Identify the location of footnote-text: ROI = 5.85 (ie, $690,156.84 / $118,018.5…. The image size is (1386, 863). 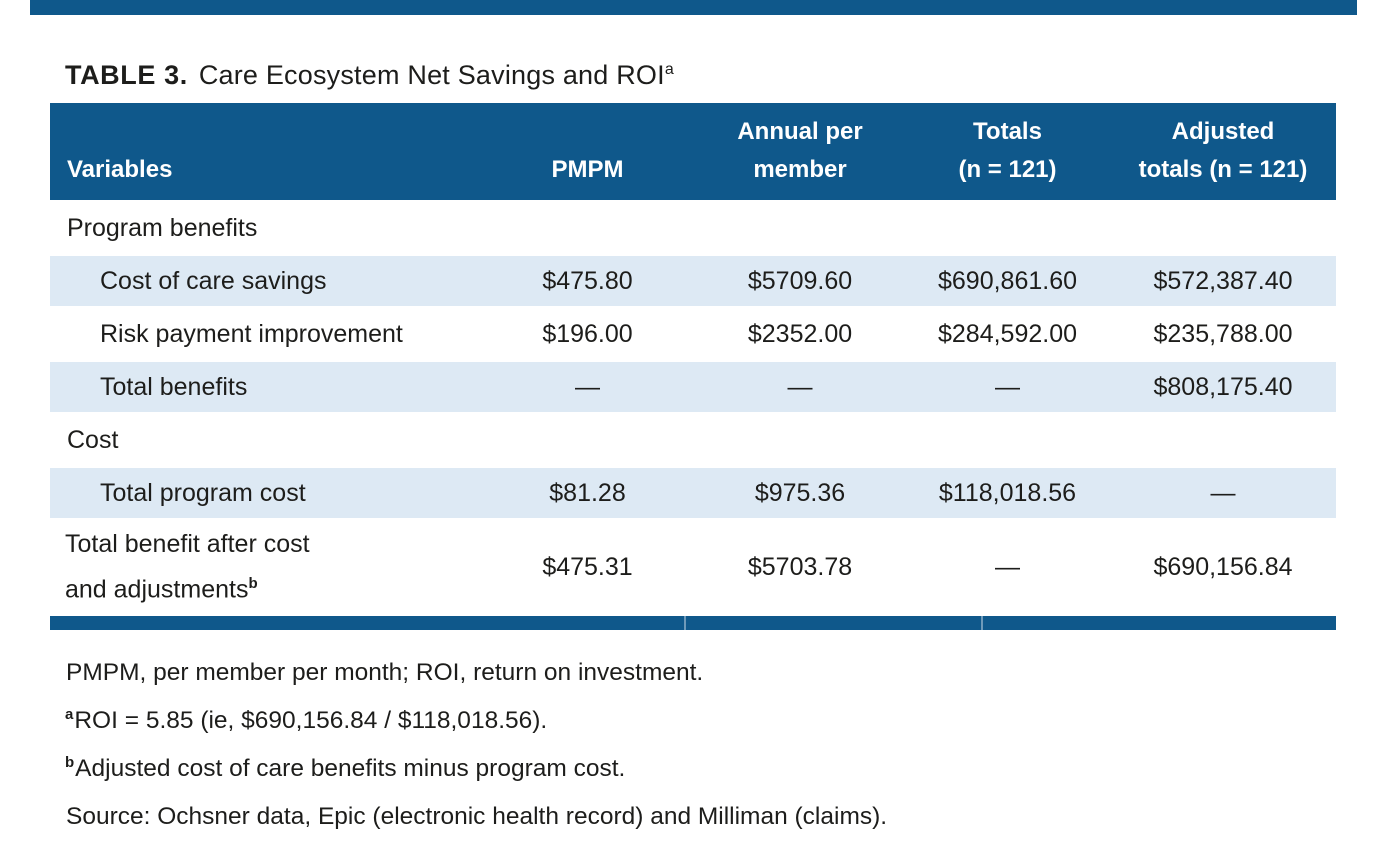
(311, 721).